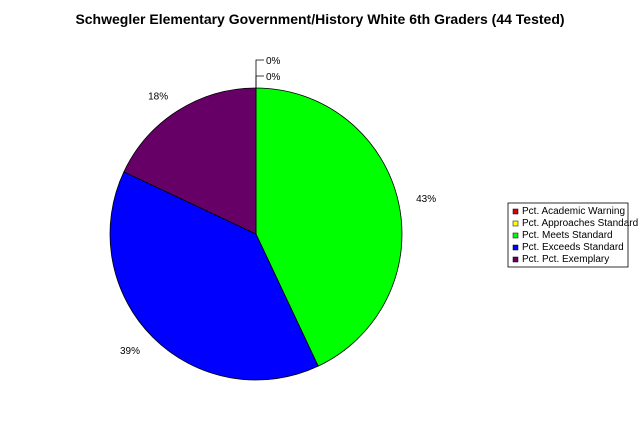 Image resolution: width=640 pixels, height=436 pixels. I want to click on legend-label-pct-meets-standard: Pct. Meets Standard, so click(567, 235).